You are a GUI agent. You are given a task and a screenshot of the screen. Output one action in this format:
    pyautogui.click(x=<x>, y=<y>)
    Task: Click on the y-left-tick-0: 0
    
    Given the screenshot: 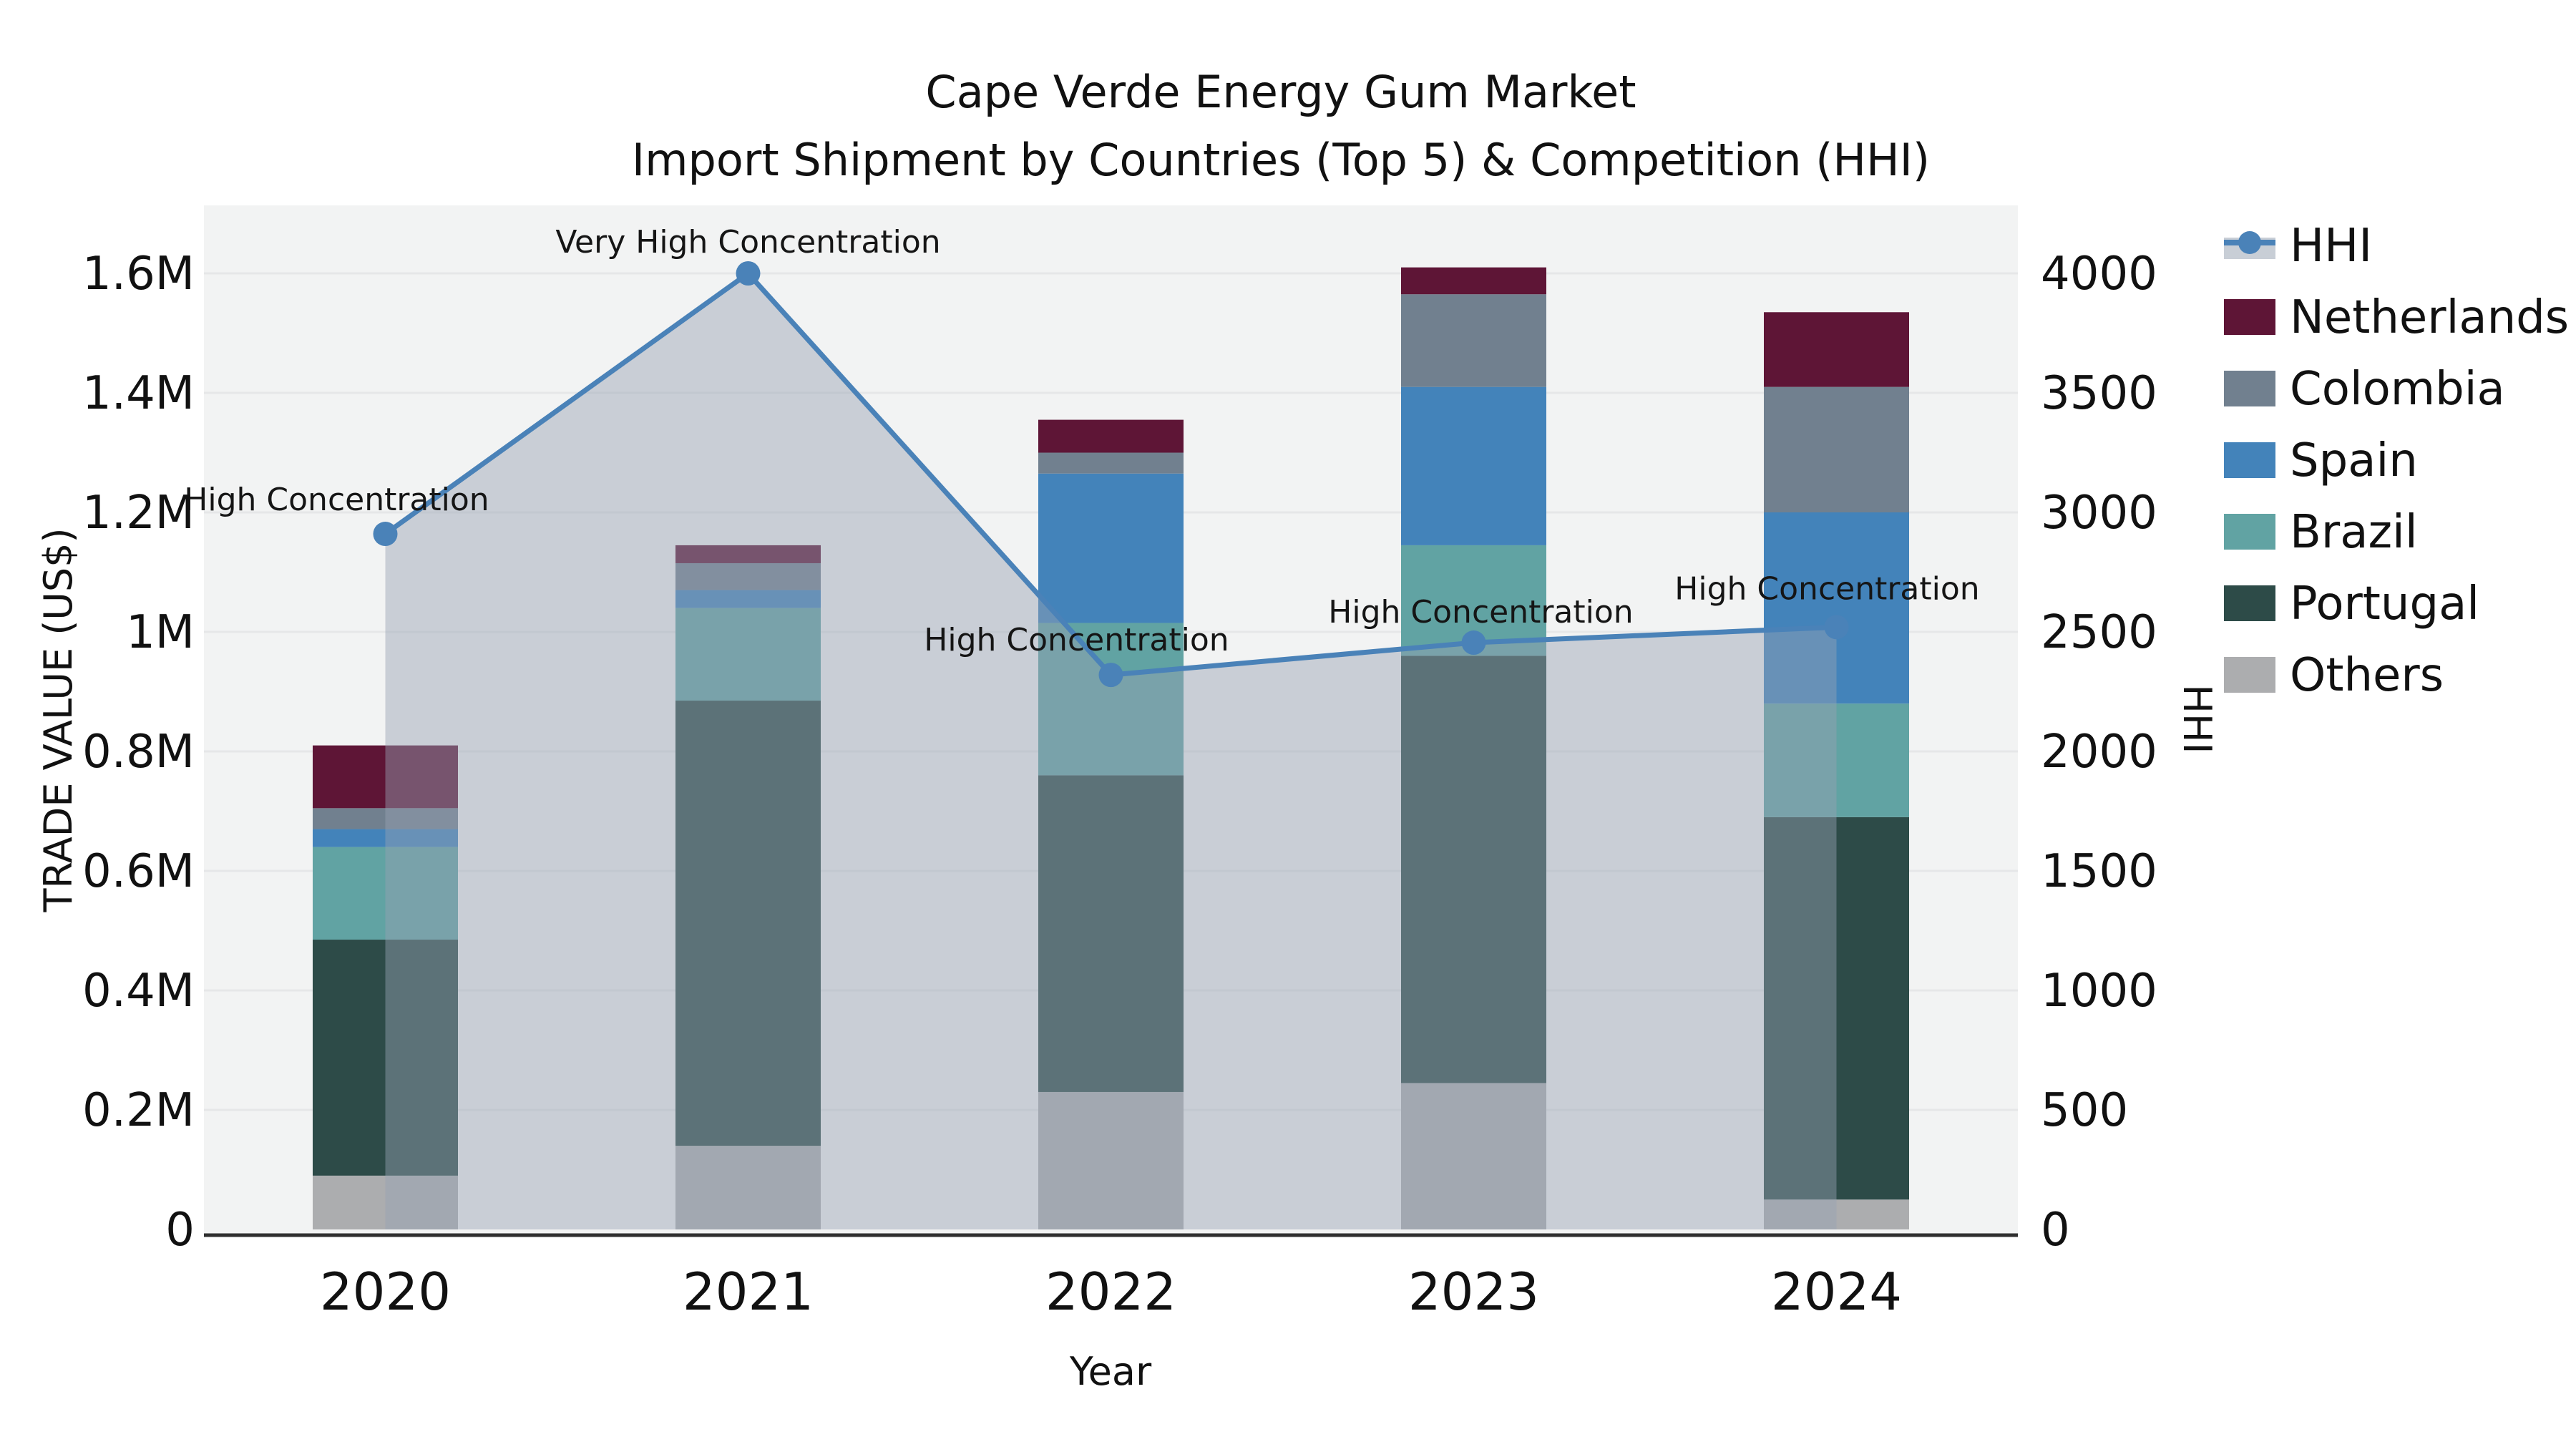 What is the action you would take?
    pyautogui.click(x=180, y=1230)
    